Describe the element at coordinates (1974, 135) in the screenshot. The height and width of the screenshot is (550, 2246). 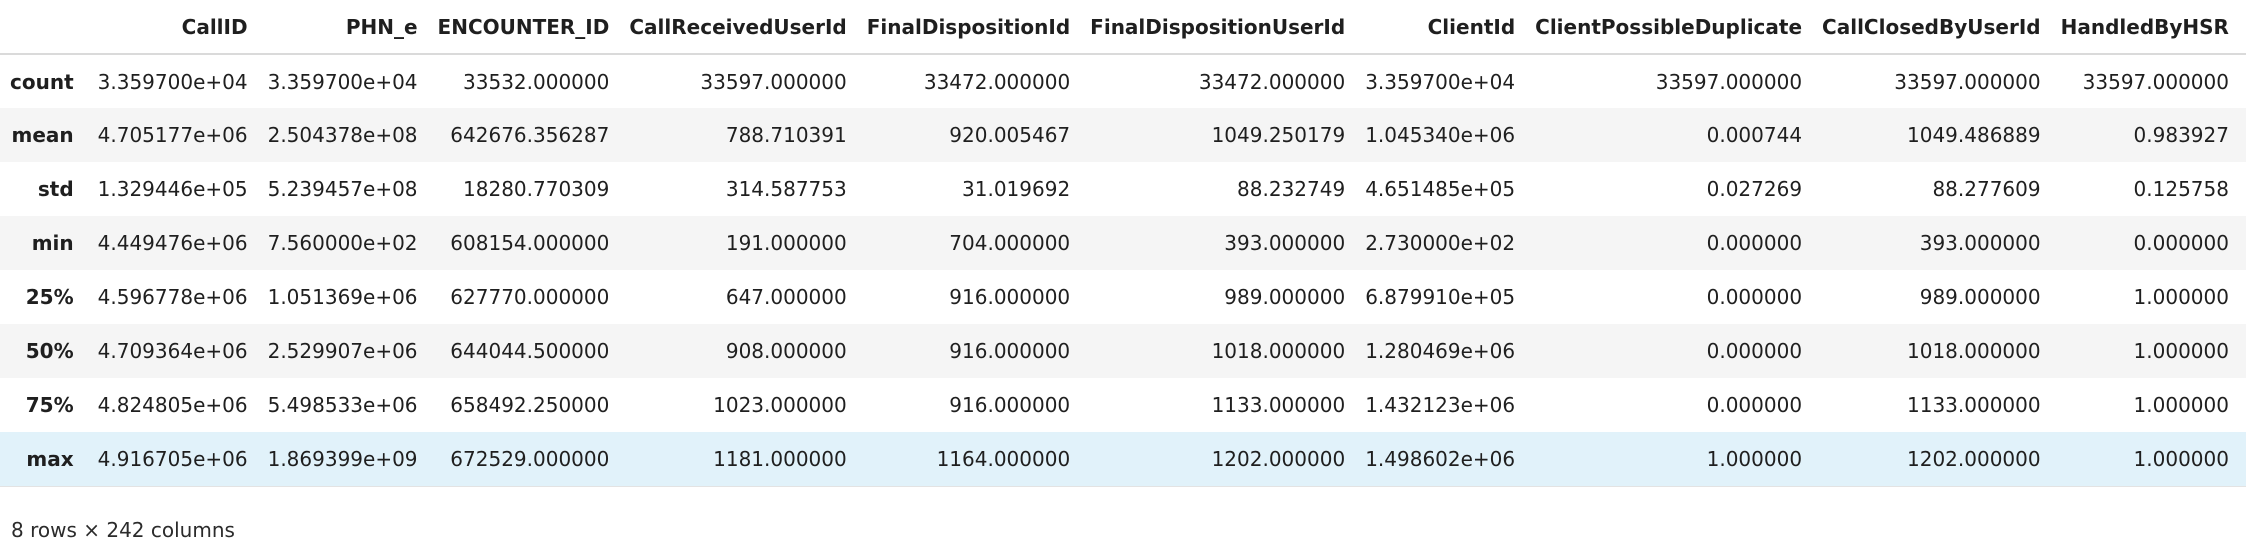
I see `table-cell: 1049.486889` at that location.